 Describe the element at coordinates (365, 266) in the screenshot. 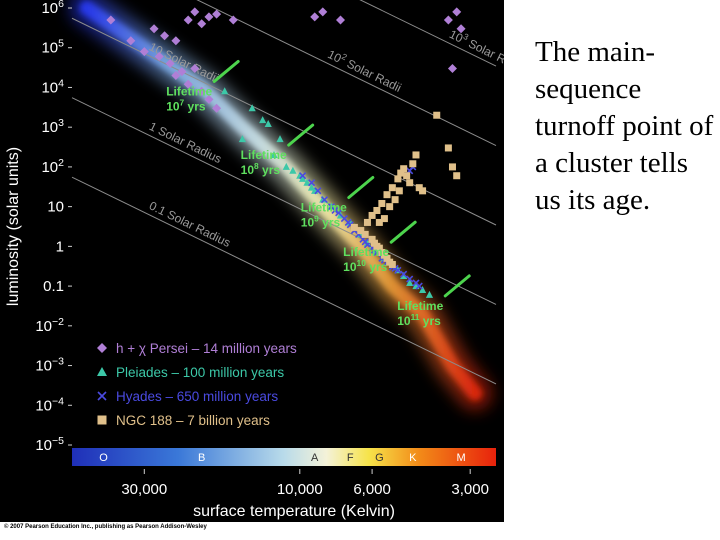

I see `lifetime-value: 1010 yrs` at that location.